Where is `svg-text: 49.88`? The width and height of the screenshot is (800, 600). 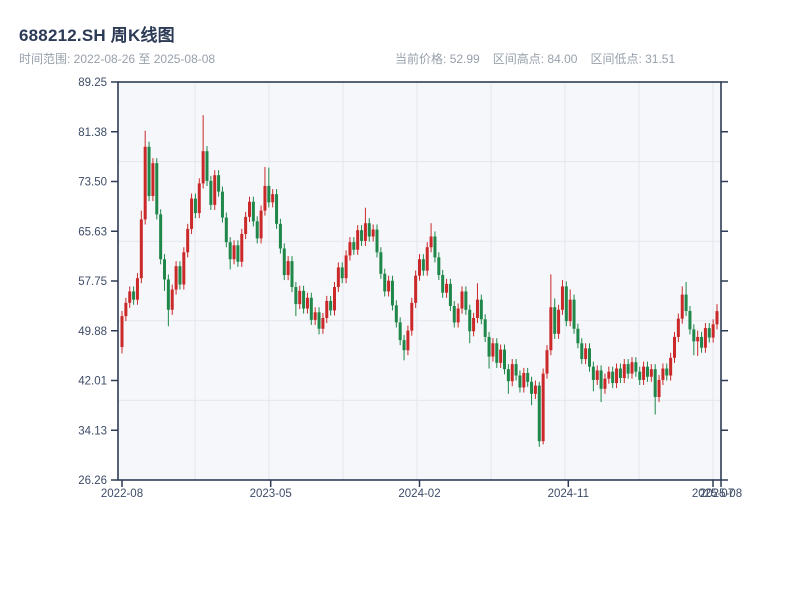 svg-text: 49.88 is located at coordinates (92, 332).